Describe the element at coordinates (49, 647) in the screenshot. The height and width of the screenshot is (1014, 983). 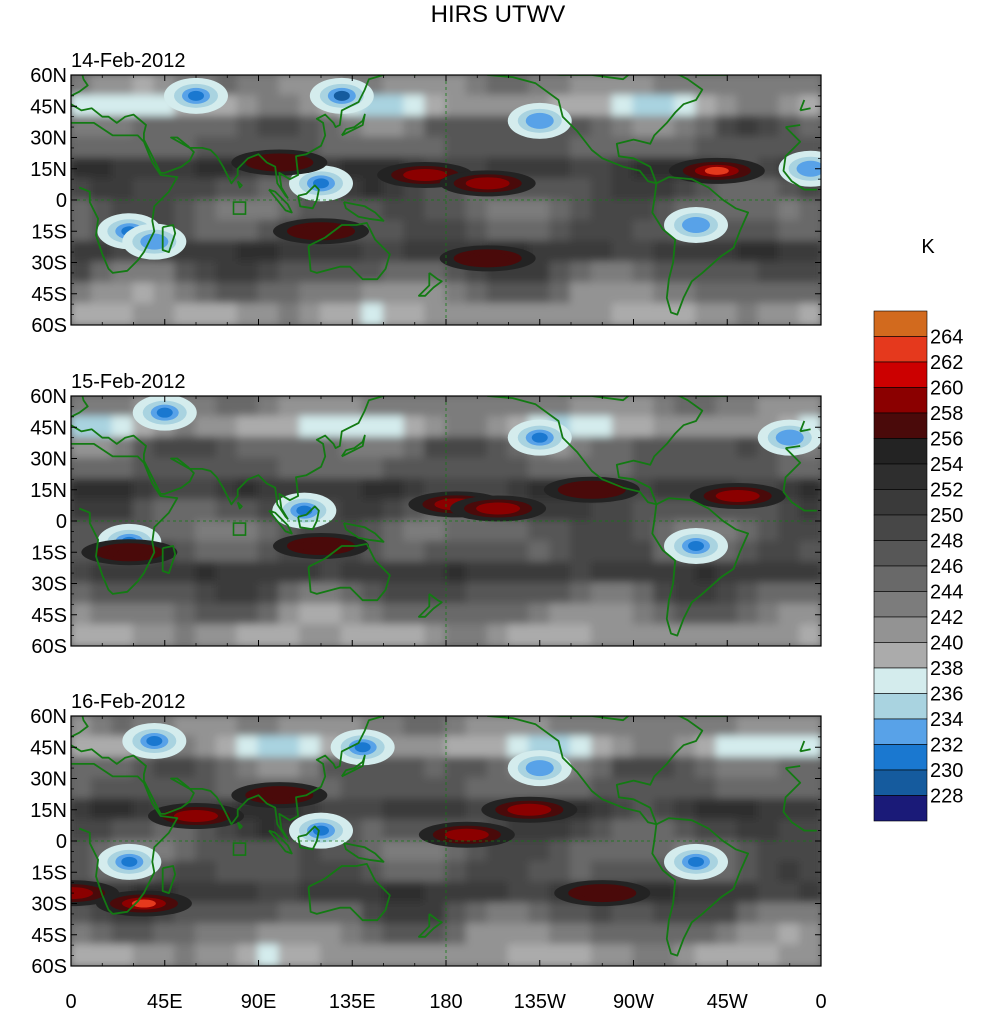
I see `y-tick-label: 60S` at that location.